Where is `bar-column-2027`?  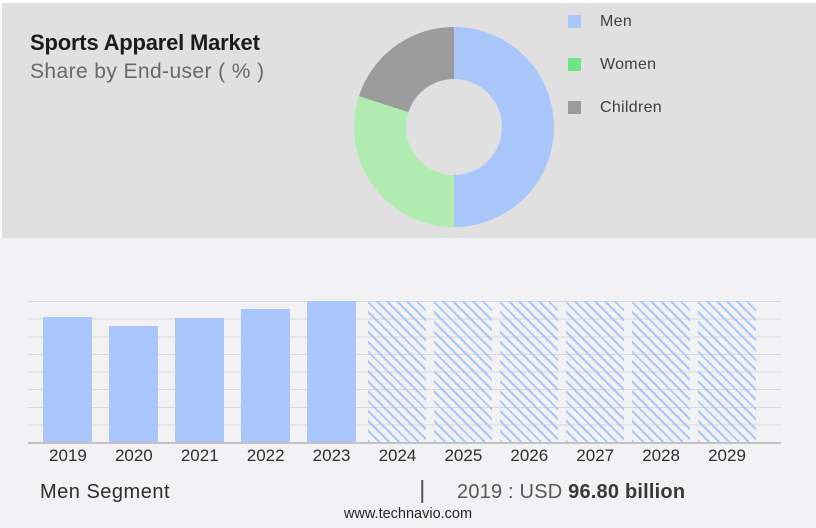
bar-column-2027 is located at coordinates (595, 371).